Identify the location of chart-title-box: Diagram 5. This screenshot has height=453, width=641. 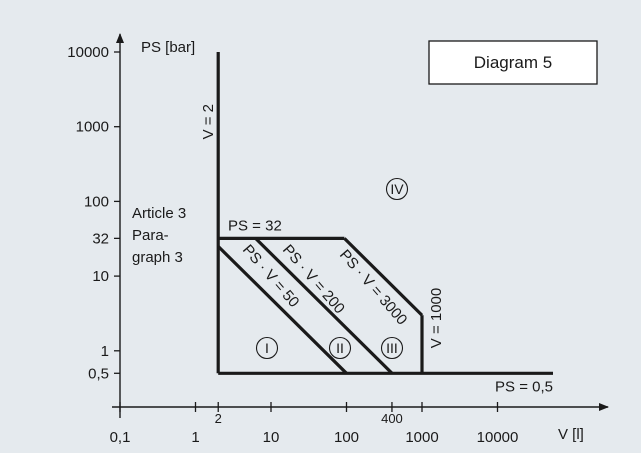
(513, 62).